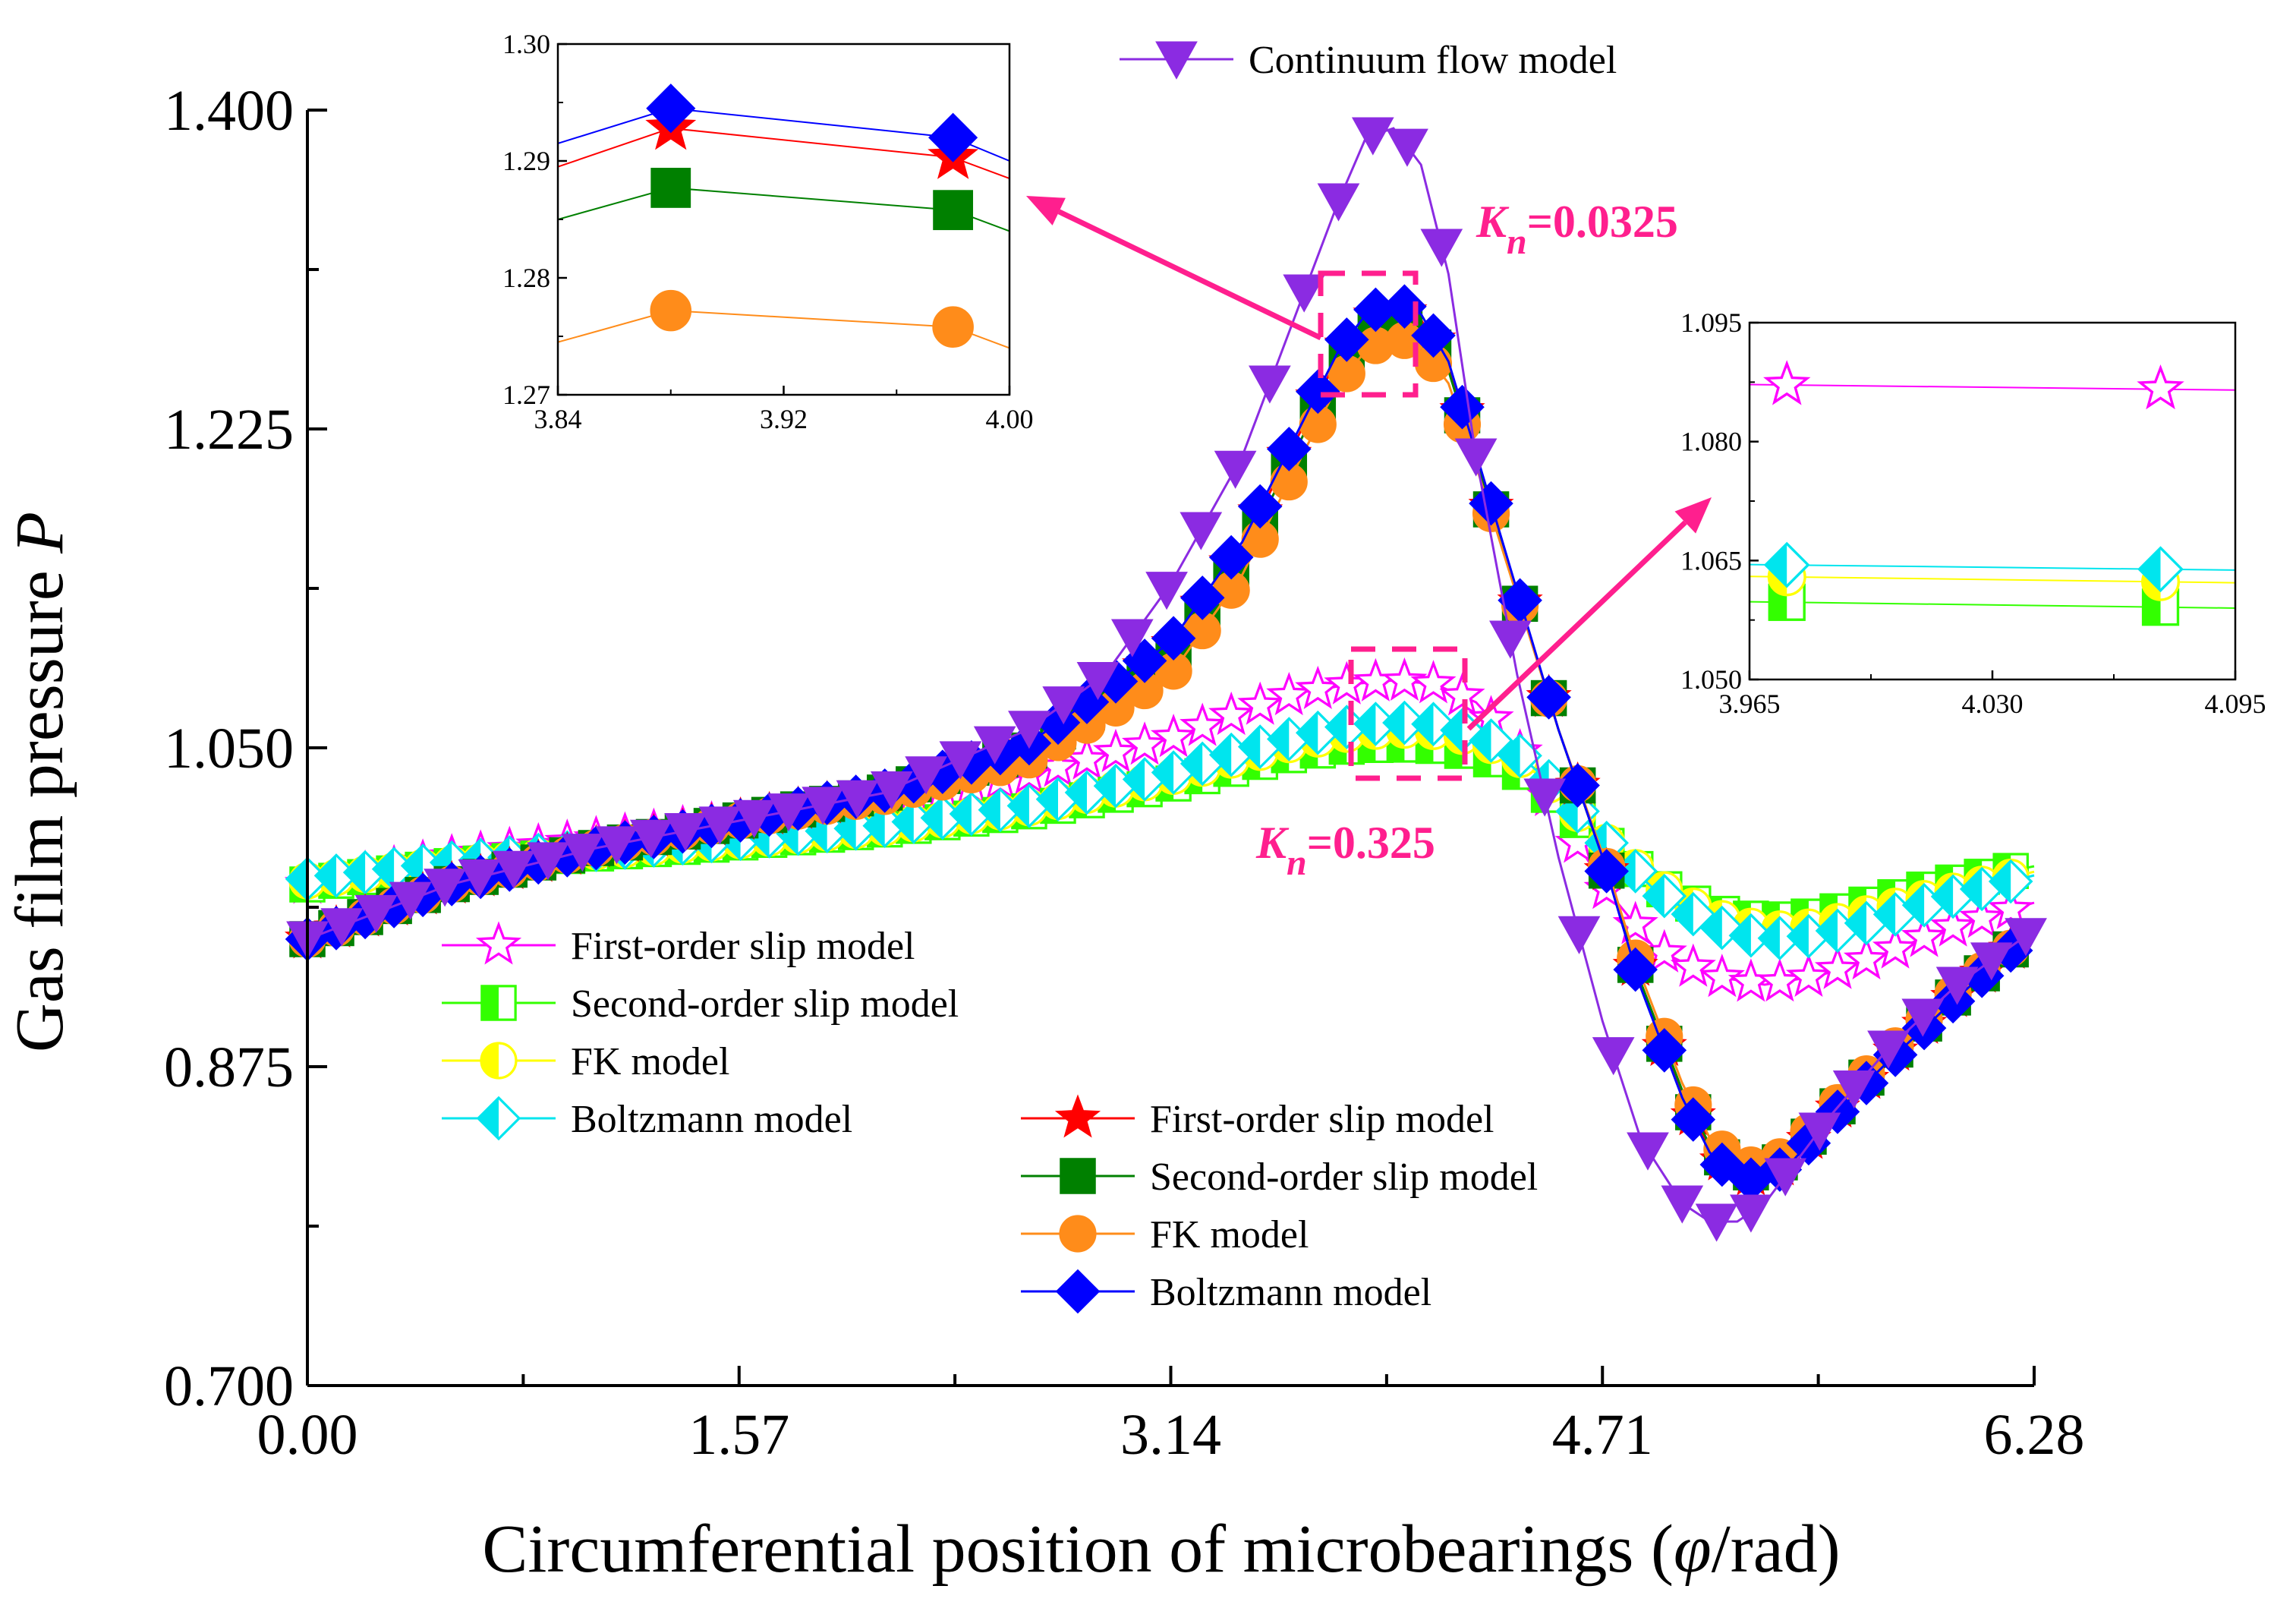 The height and width of the screenshot is (1608, 2296). I want to click on inset-x-tick-label: 4.095, so click(2235, 704).